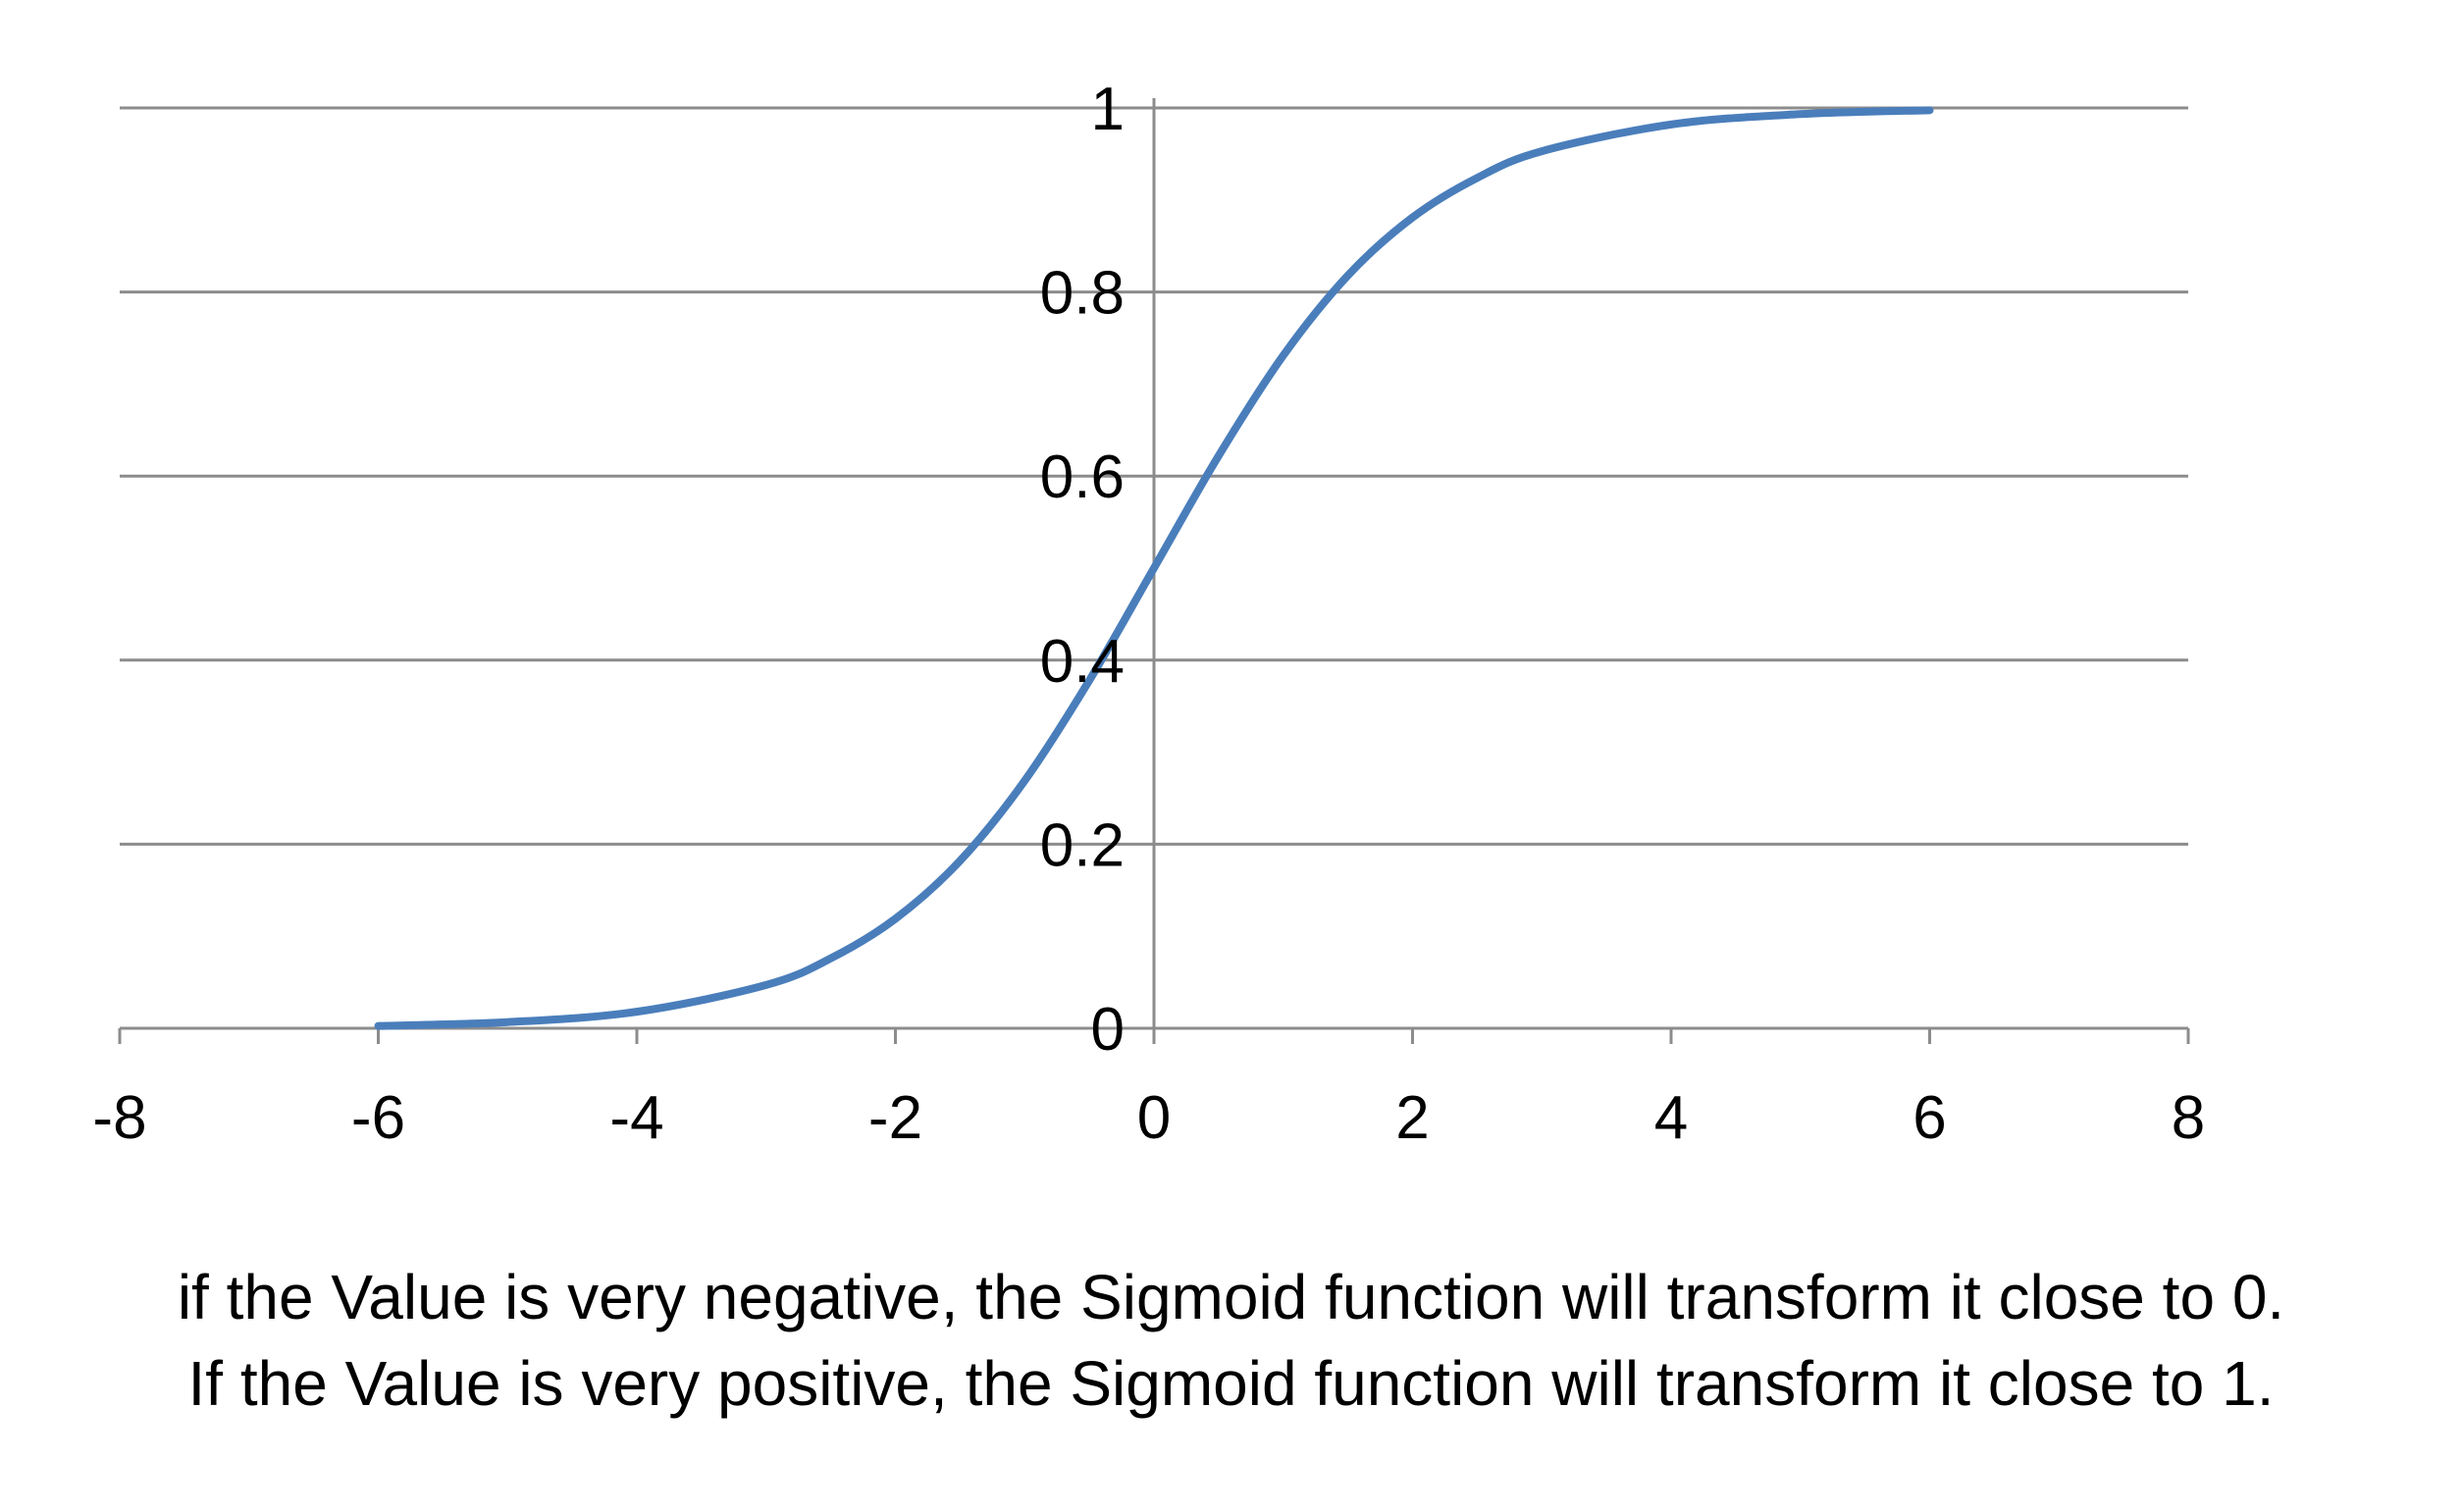 The width and height of the screenshot is (2462, 1512). What do you see at coordinates (1108, 110) in the screenshot?
I see `y-tick-label: 1` at bounding box center [1108, 110].